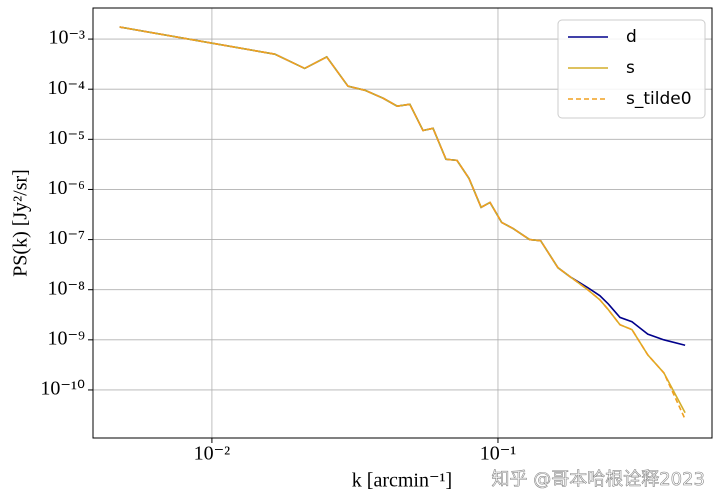 This screenshot has width=720, height=502. I want to click on y-tick-label: 10⁻³, so click(66, 38).